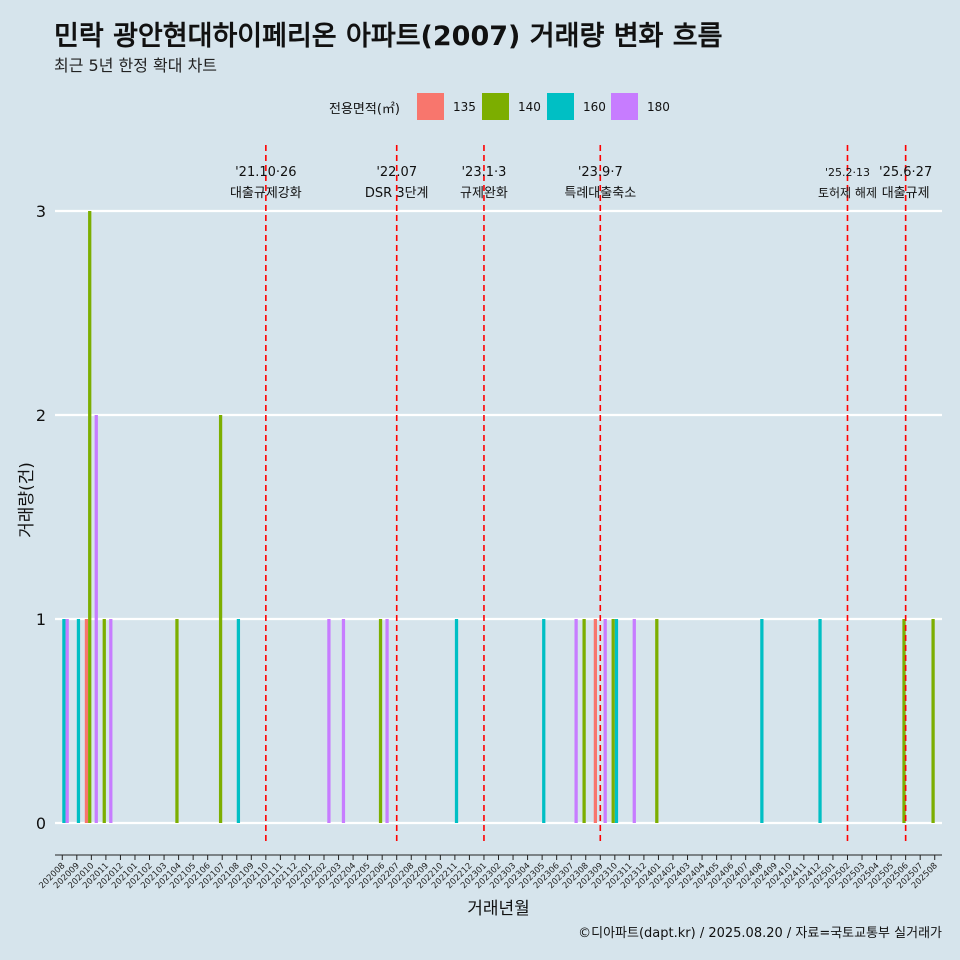 The height and width of the screenshot is (960, 960). What do you see at coordinates (364, 109) in the screenshot?
I see `legend-title: 전용면적(㎡)` at bounding box center [364, 109].